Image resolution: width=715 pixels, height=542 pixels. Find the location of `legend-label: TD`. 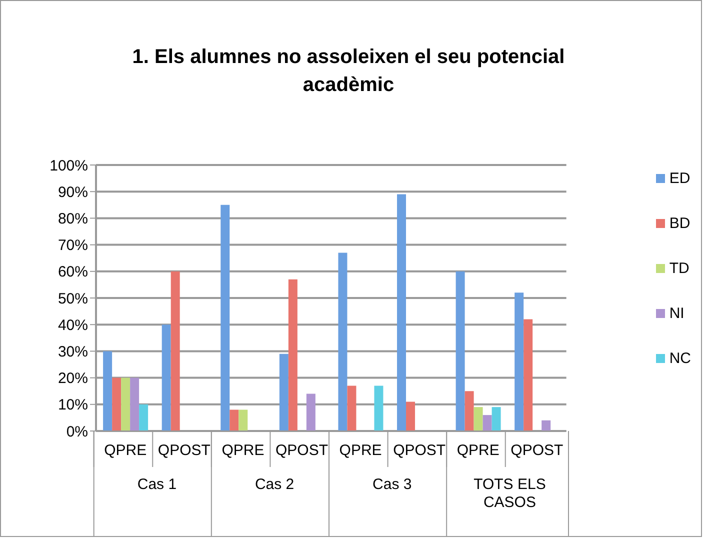

legend-label: TD is located at coordinates (679, 268).